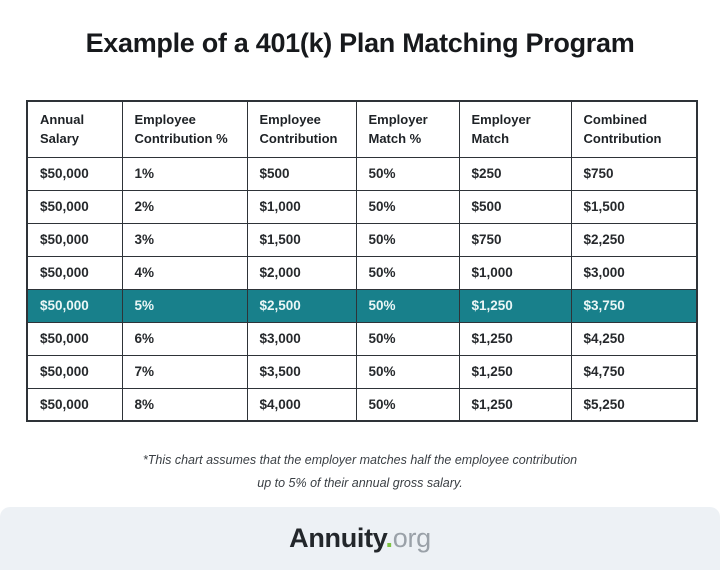 Image resolution: width=720 pixels, height=570 pixels. What do you see at coordinates (634, 272) in the screenshot?
I see `cell-combined-contribution: $3,000` at bounding box center [634, 272].